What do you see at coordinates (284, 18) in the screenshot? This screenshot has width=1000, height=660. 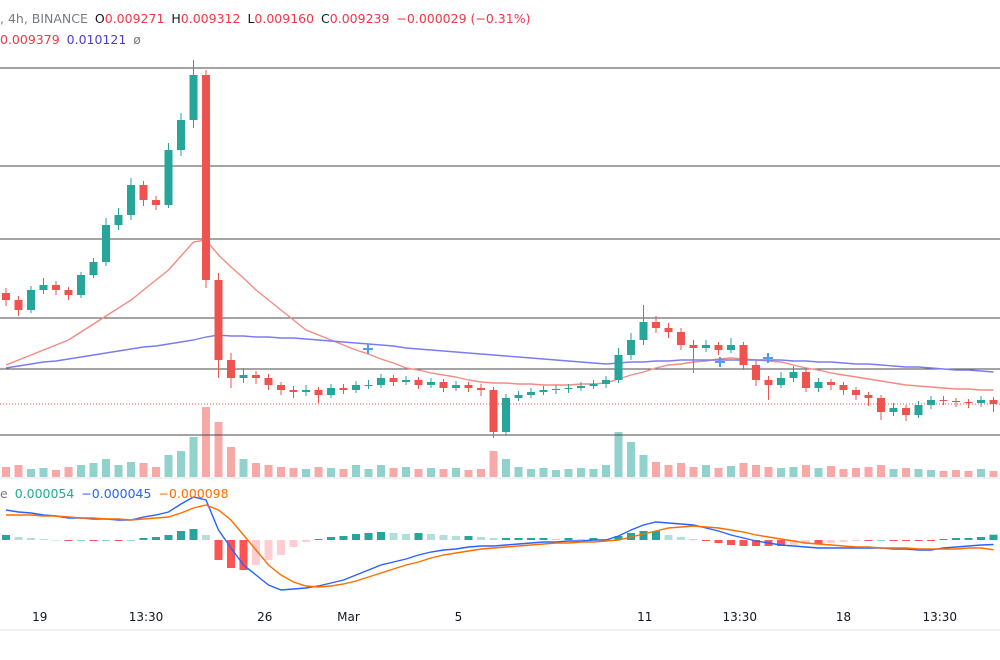 I see `ohlc-value: 0.009160` at bounding box center [284, 18].